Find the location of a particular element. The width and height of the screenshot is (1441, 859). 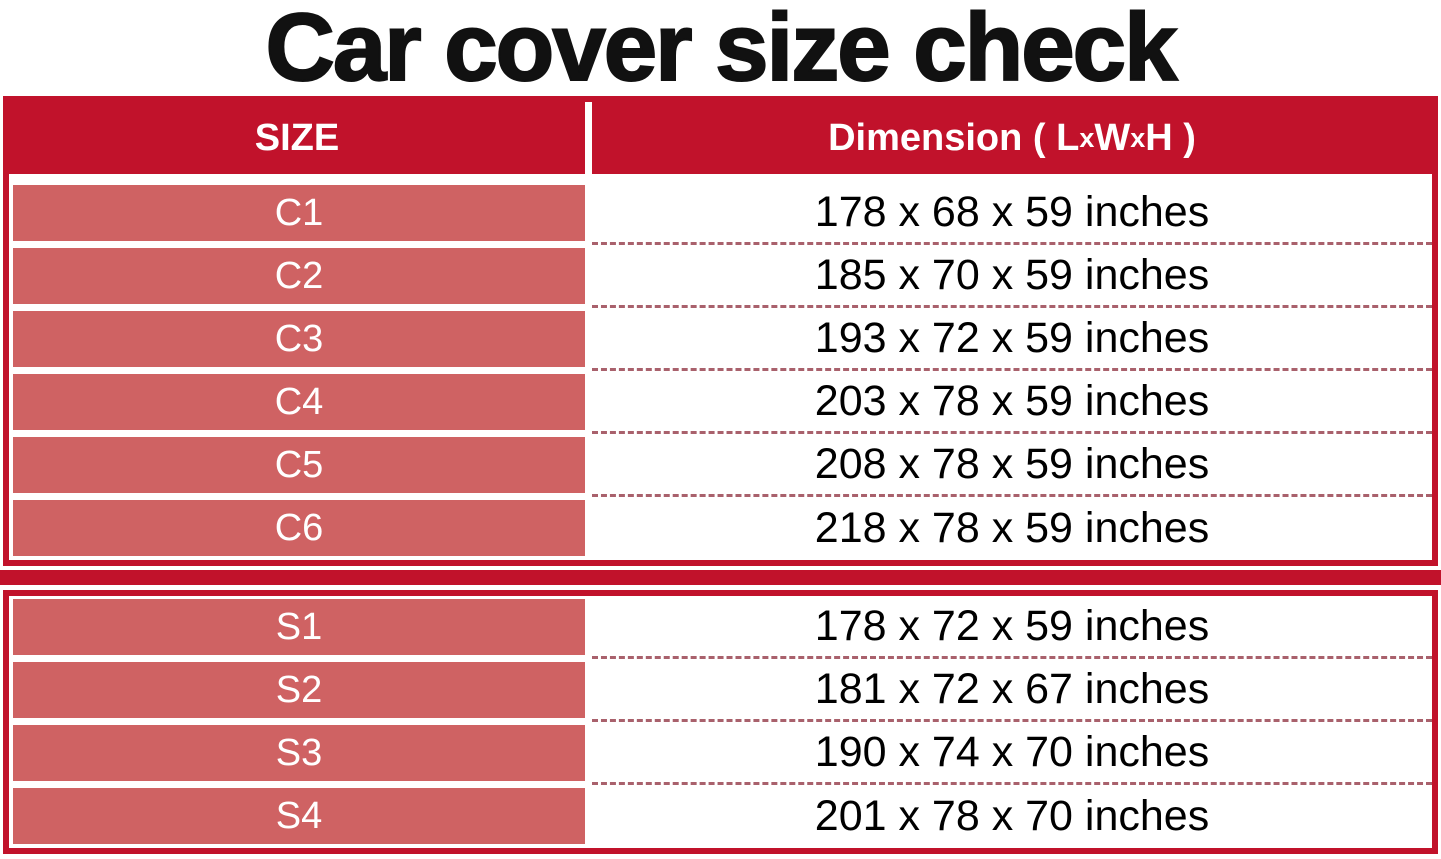

dimension-column-header: Dimension ( L x W x H ) is located at coordinates (1012, 138).